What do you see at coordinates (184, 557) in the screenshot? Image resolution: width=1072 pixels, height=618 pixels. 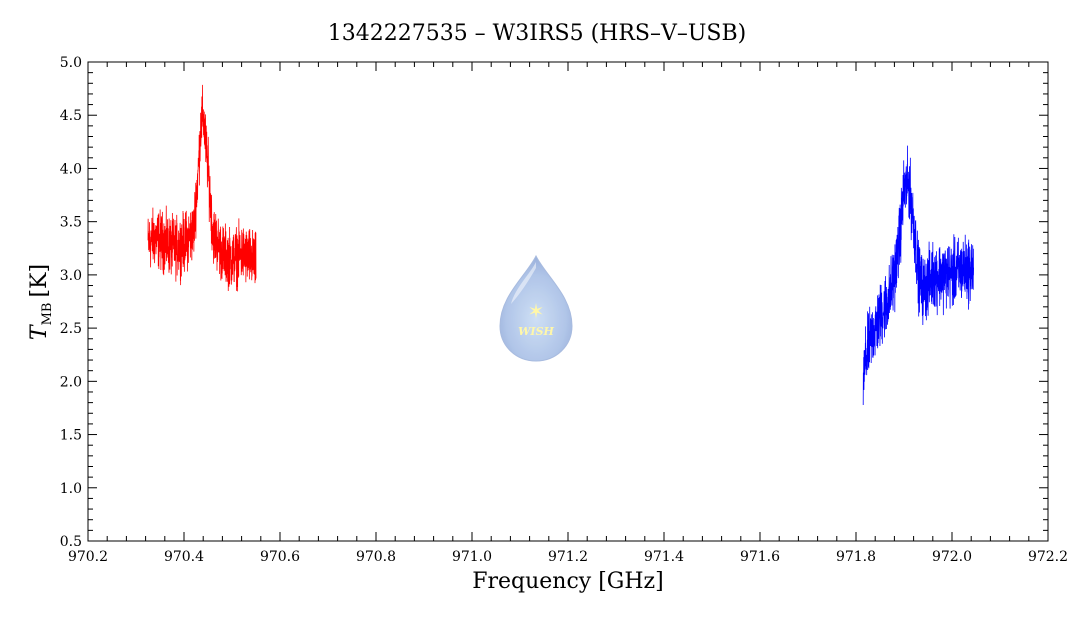 I see `x-tick-label: 970.4` at bounding box center [184, 557].